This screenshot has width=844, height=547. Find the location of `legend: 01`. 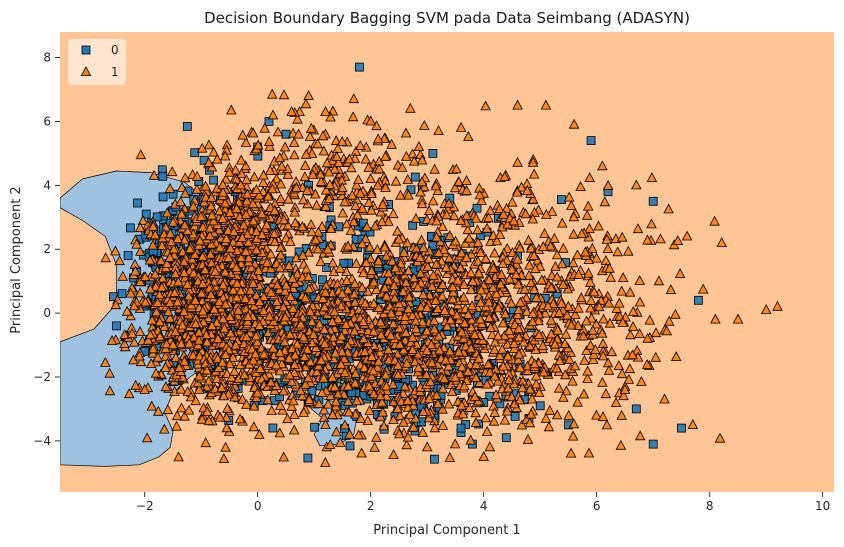

legend: 01 is located at coordinates (97, 62).